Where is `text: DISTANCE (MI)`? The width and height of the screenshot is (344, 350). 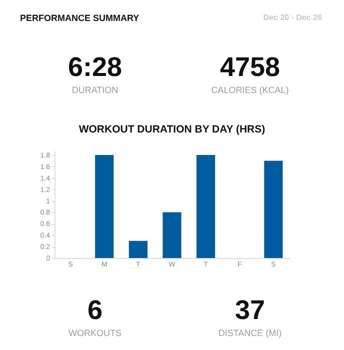
text: DISTANCE (MI) is located at coordinates (250, 333).